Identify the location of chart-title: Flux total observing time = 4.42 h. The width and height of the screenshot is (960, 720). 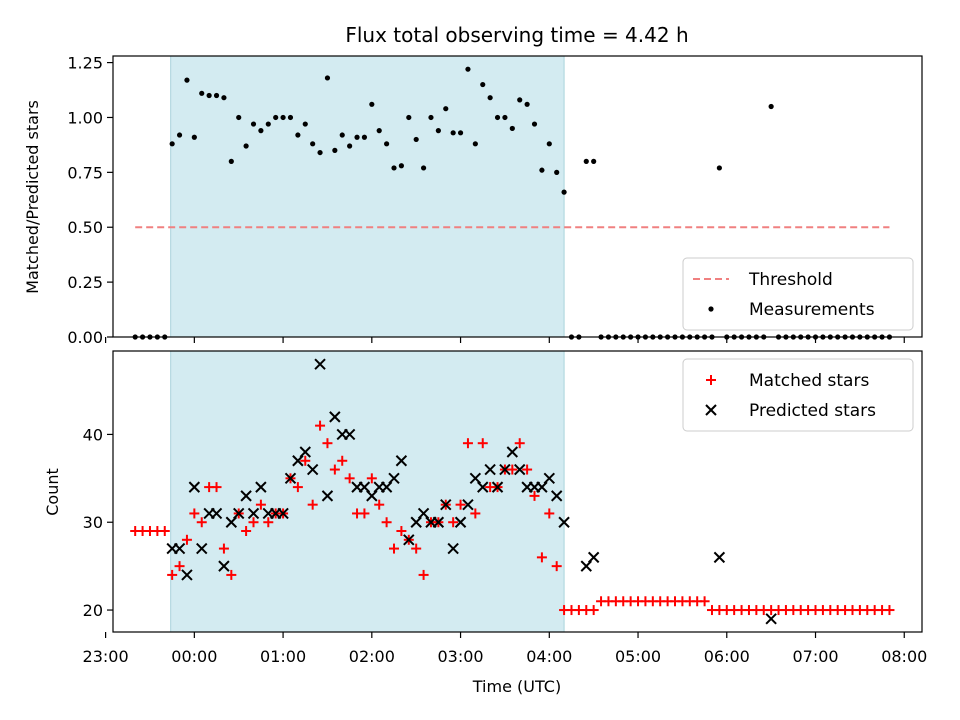
(516, 35).